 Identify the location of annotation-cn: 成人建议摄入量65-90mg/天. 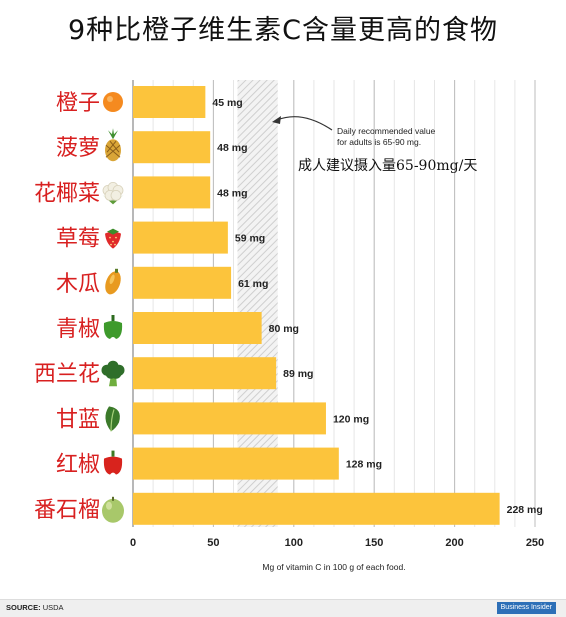
(387, 166).